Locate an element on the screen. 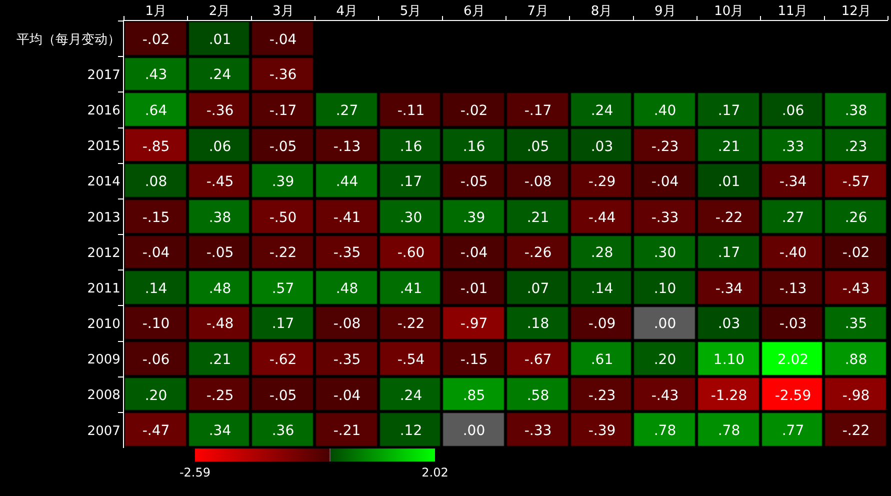 Image resolution: width=891 pixels, height=496 pixels. data-label: -.29 is located at coordinates (602, 182).